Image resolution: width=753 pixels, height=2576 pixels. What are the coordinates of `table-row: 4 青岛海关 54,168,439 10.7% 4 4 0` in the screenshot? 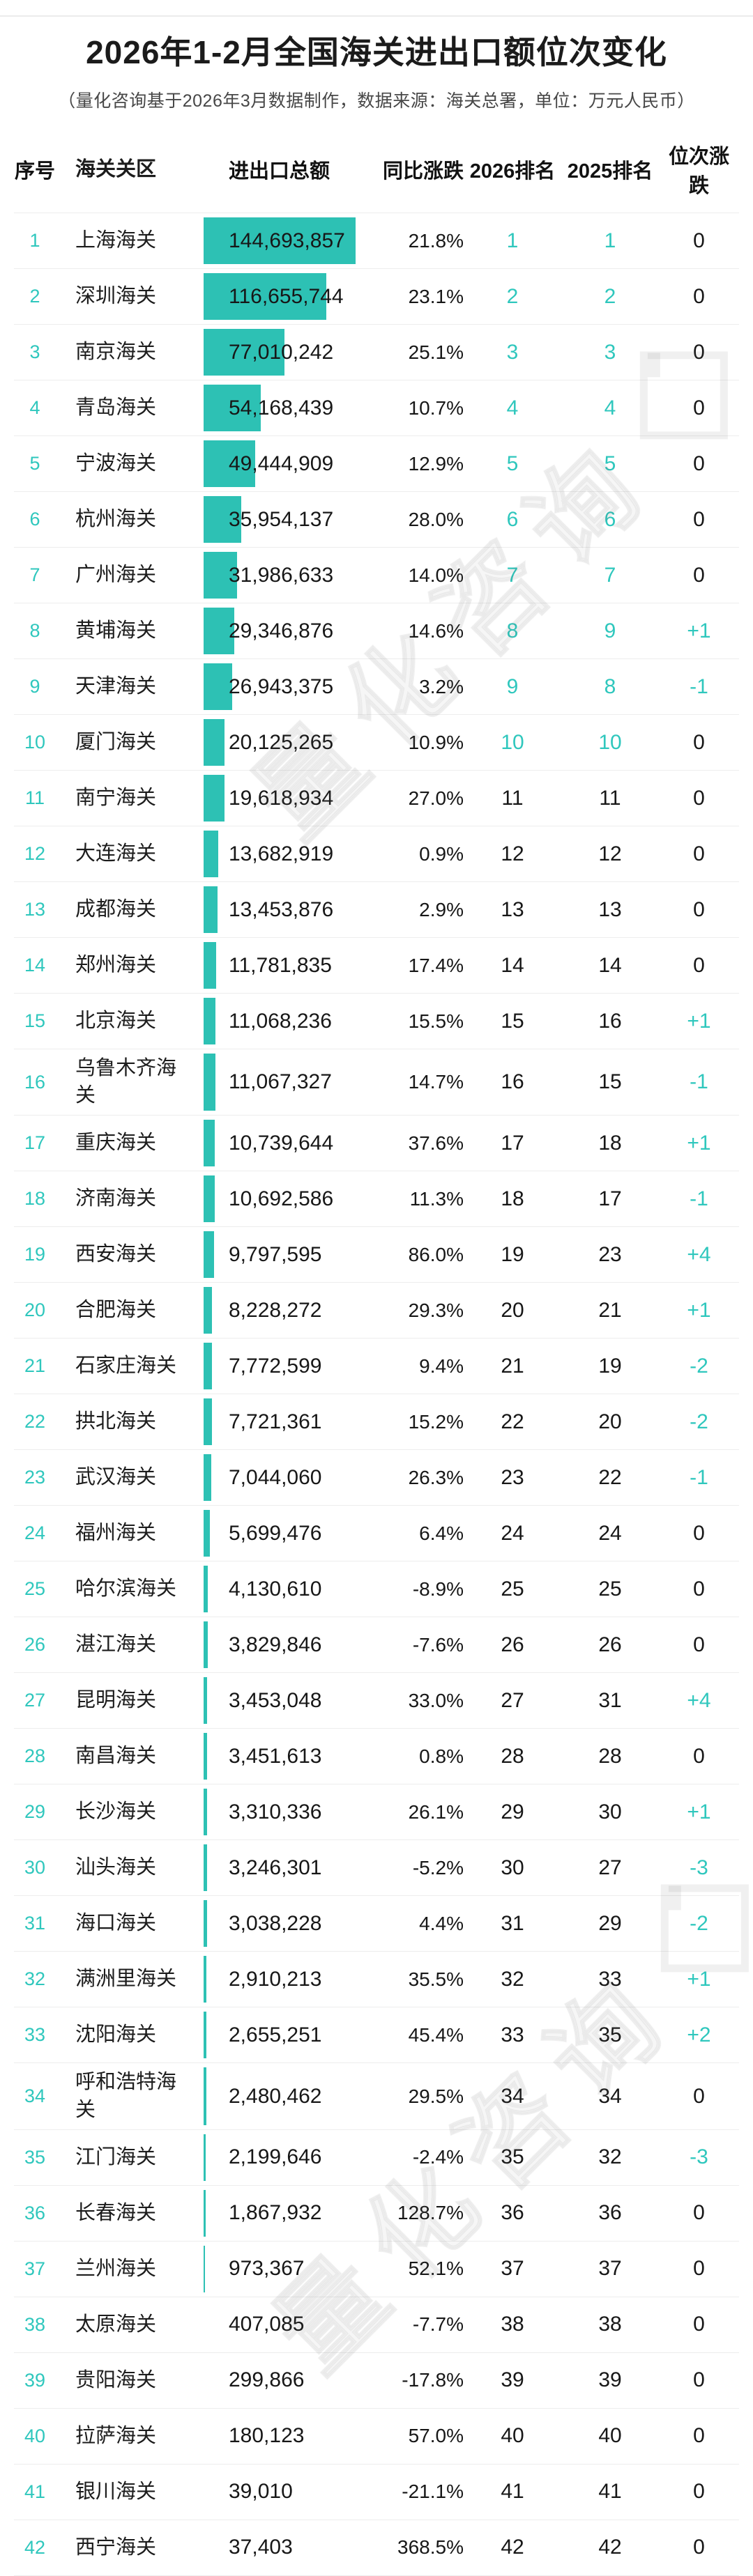 It's located at (376, 407).